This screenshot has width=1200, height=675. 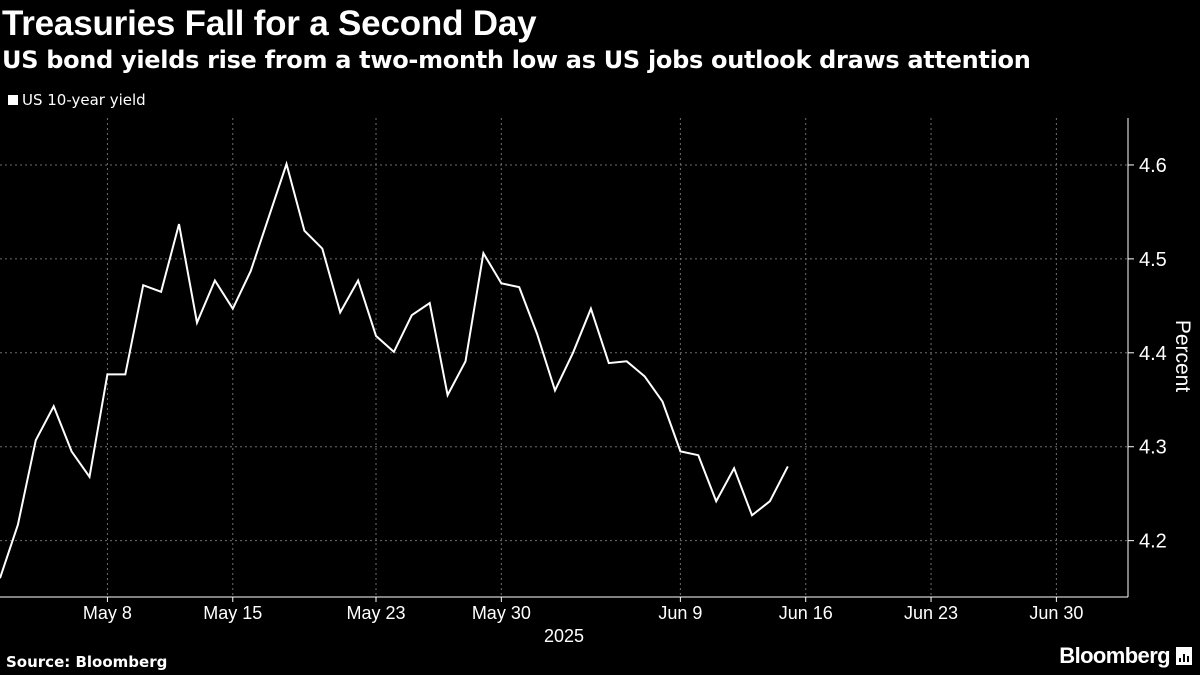 What do you see at coordinates (1056, 613) in the screenshot?
I see `x-tick-label: Jun 30` at bounding box center [1056, 613].